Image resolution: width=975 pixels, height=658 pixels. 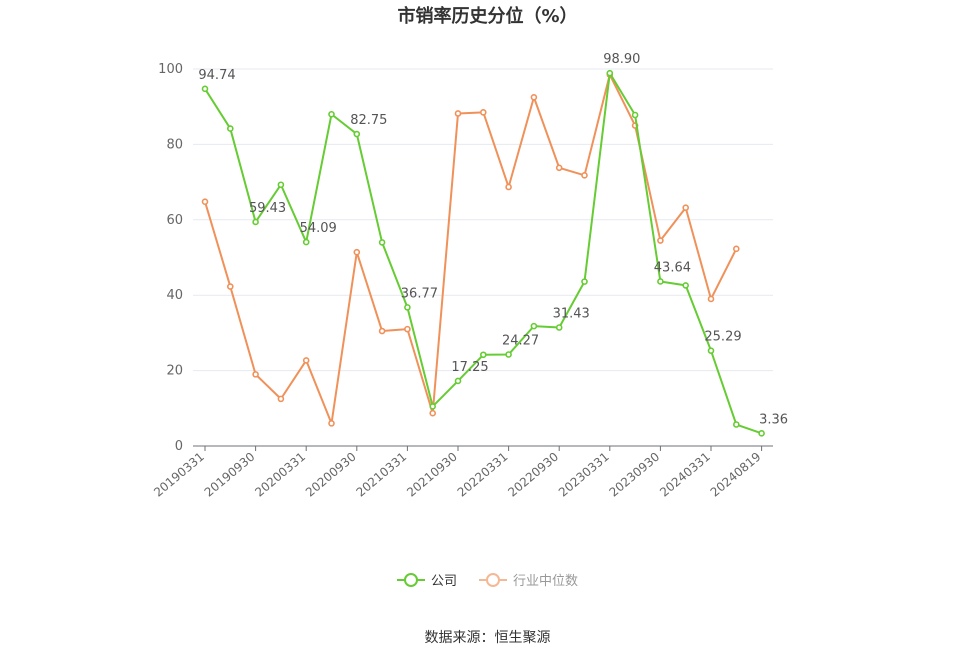 I want to click on legend: 公司 行业中位数, so click(x=487, y=579).